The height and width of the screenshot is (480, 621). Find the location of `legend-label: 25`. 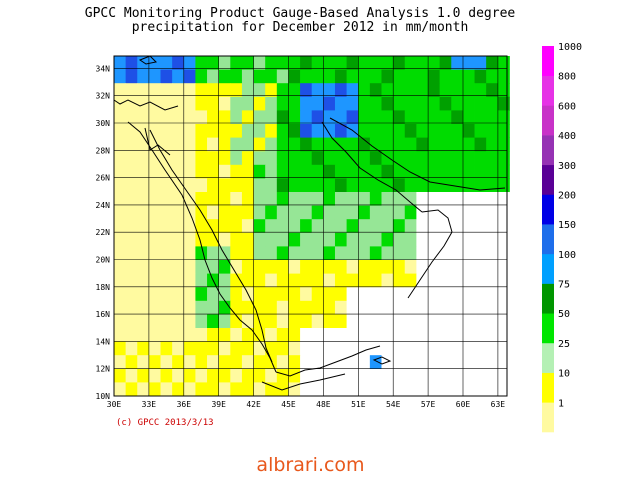

legend-label: 25 is located at coordinates (564, 344).